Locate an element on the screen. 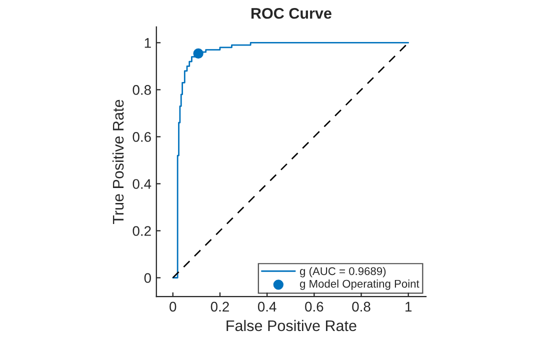 The height and width of the screenshot is (337, 560). y-tick-label: 1 is located at coordinates (147, 43).